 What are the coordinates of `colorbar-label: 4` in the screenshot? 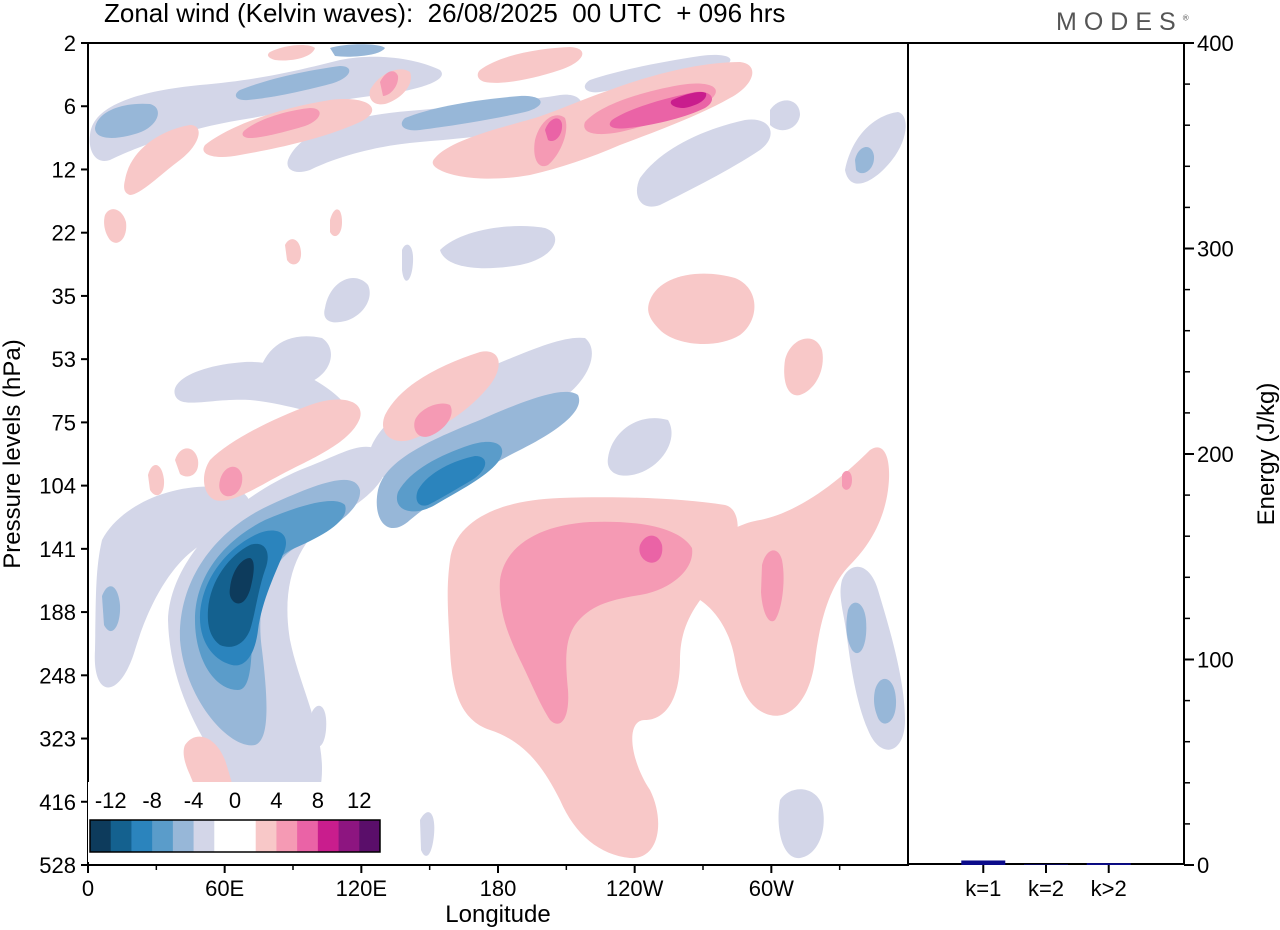 It's located at (276, 800).